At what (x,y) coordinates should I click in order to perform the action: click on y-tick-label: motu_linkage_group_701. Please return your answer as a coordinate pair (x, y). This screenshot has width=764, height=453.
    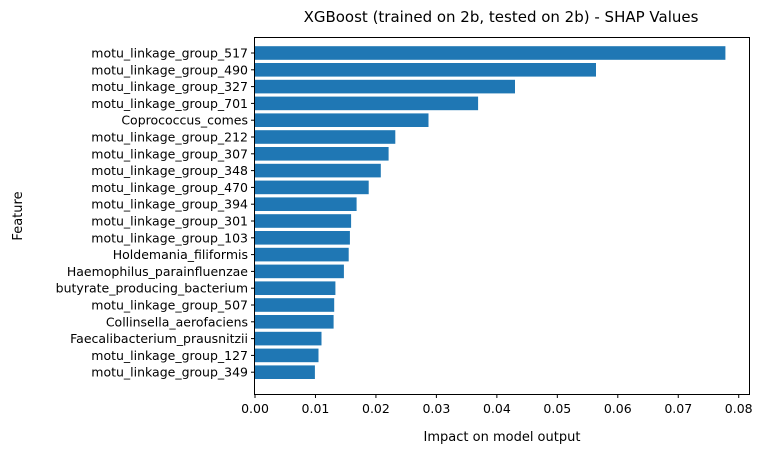
    Looking at the image, I should click on (169, 103).